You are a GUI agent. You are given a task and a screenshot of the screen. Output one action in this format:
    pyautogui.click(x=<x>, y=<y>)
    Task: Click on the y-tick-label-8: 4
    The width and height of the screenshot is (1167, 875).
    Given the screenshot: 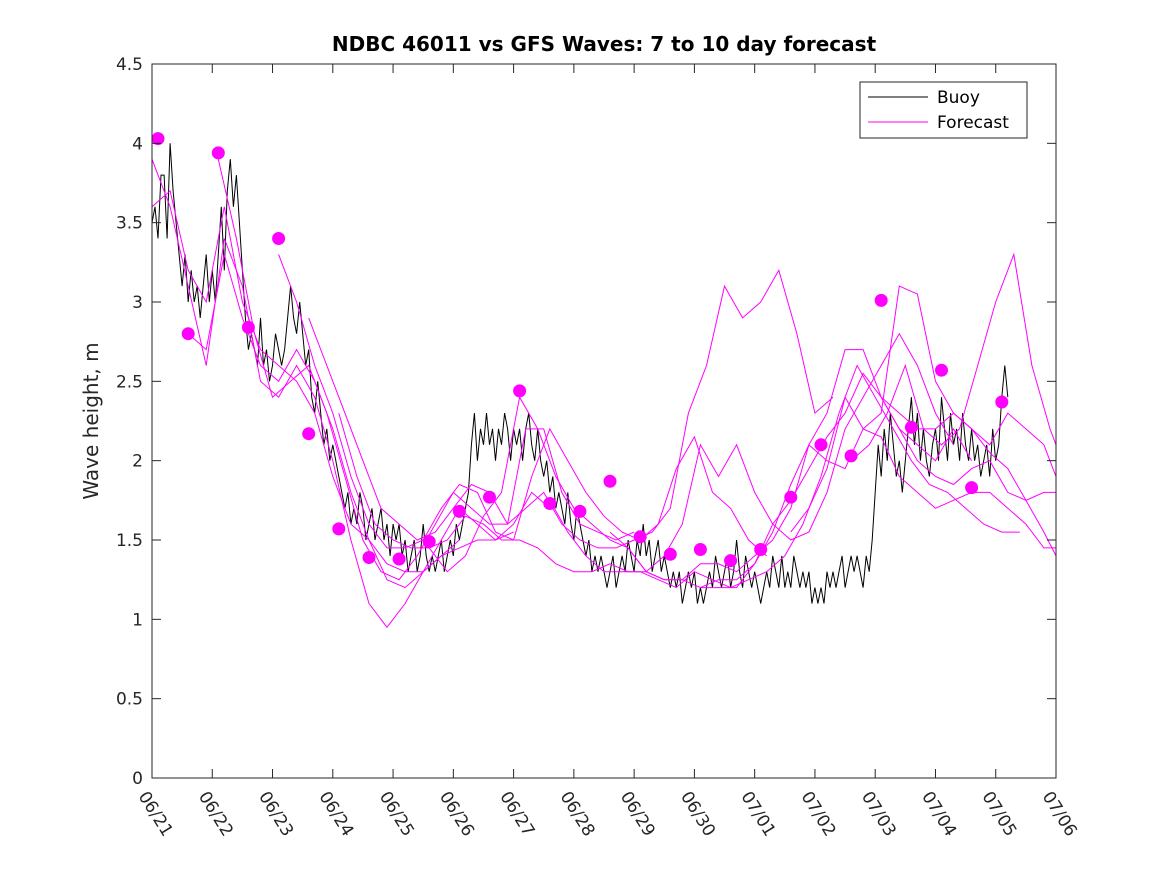 What is the action you would take?
    pyautogui.click(x=137, y=144)
    